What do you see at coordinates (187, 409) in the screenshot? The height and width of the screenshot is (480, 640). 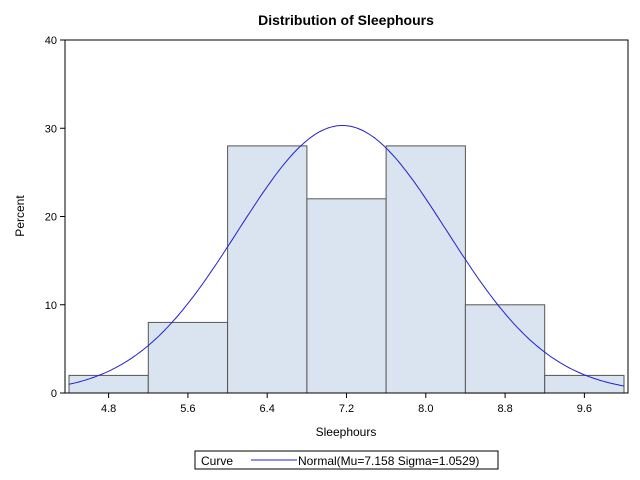 I see `x-tick-label: 5.6` at bounding box center [187, 409].